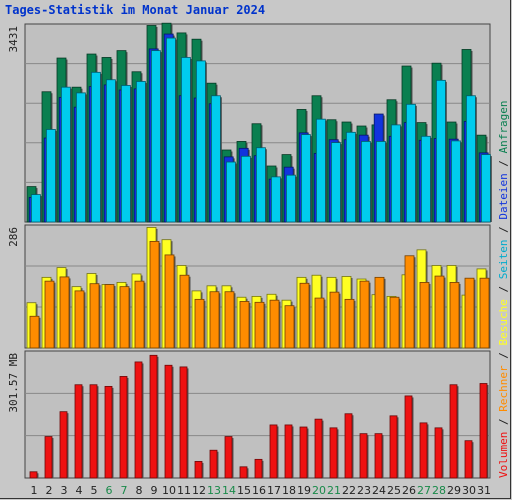 The width and height of the screenshot is (512, 500). I want to click on x-label-day-18: 18, so click(289, 490).